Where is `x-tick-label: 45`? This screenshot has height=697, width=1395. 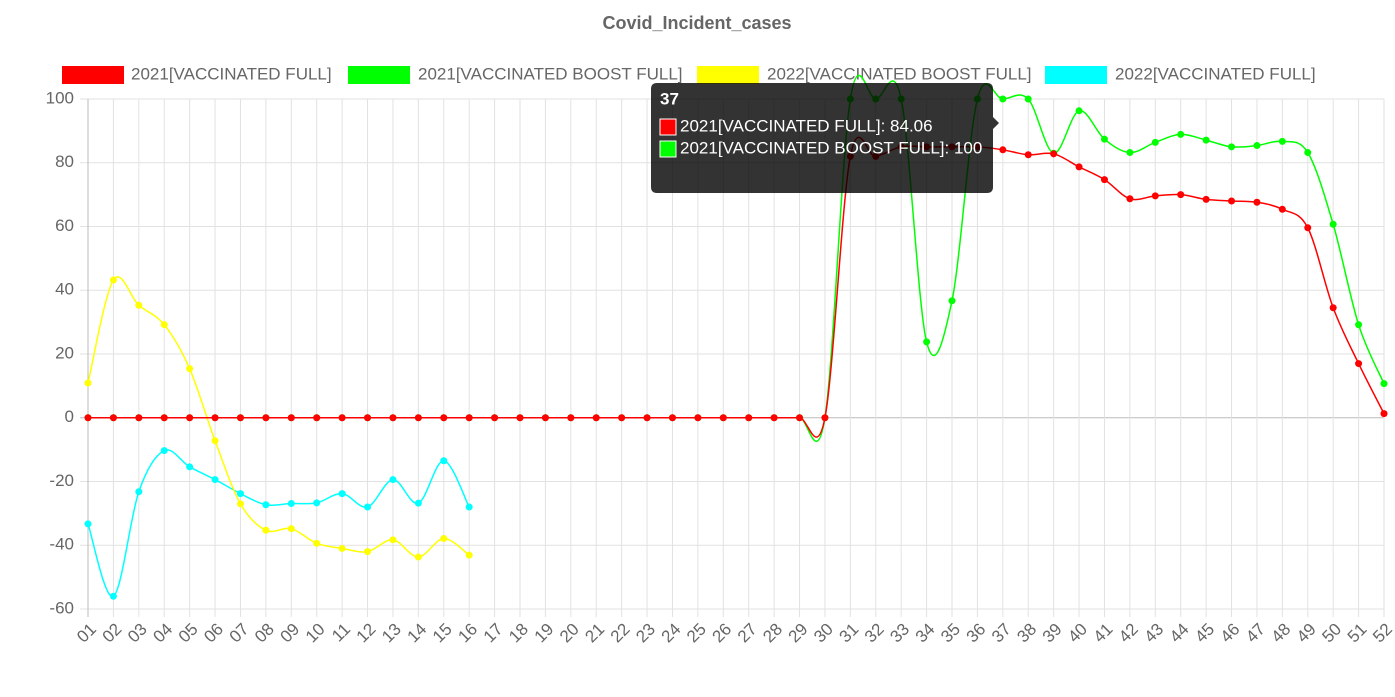 x-tick-label: 45 is located at coordinates (1204, 633).